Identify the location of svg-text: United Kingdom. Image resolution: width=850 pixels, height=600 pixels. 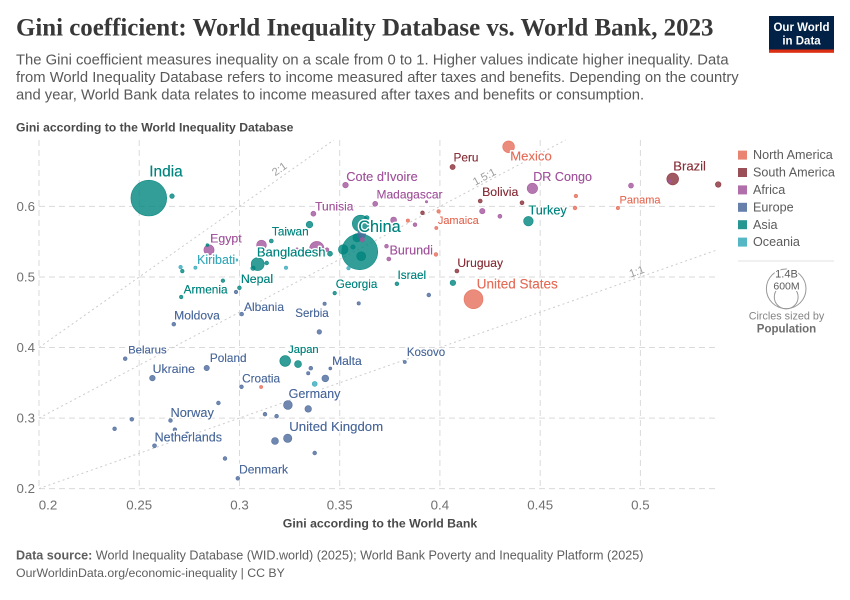
(336, 426).